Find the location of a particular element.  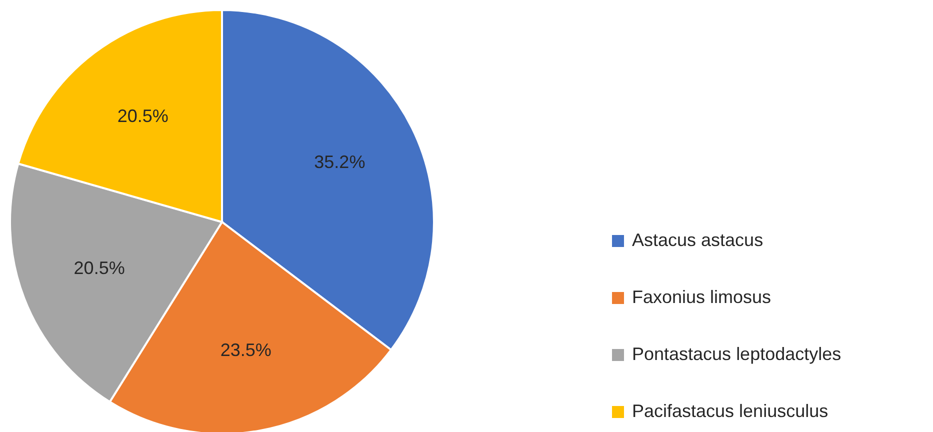

legend-label: Pontastacus leptodactyles is located at coordinates (737, 354).